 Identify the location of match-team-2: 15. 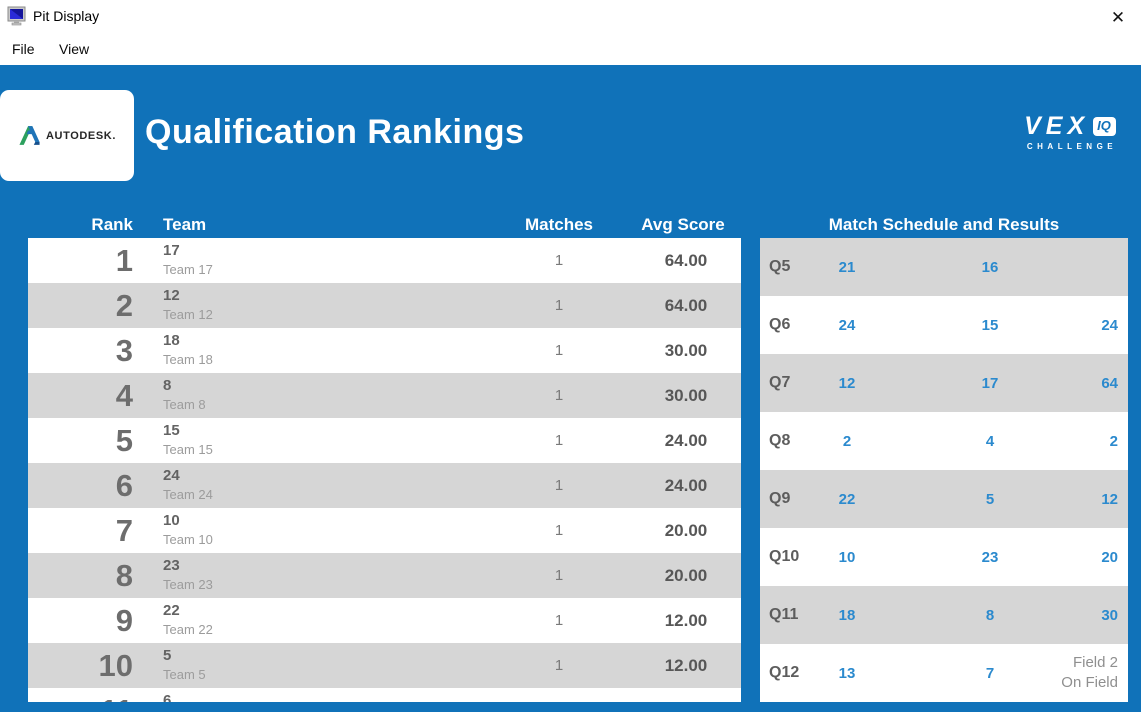
(990, 325).